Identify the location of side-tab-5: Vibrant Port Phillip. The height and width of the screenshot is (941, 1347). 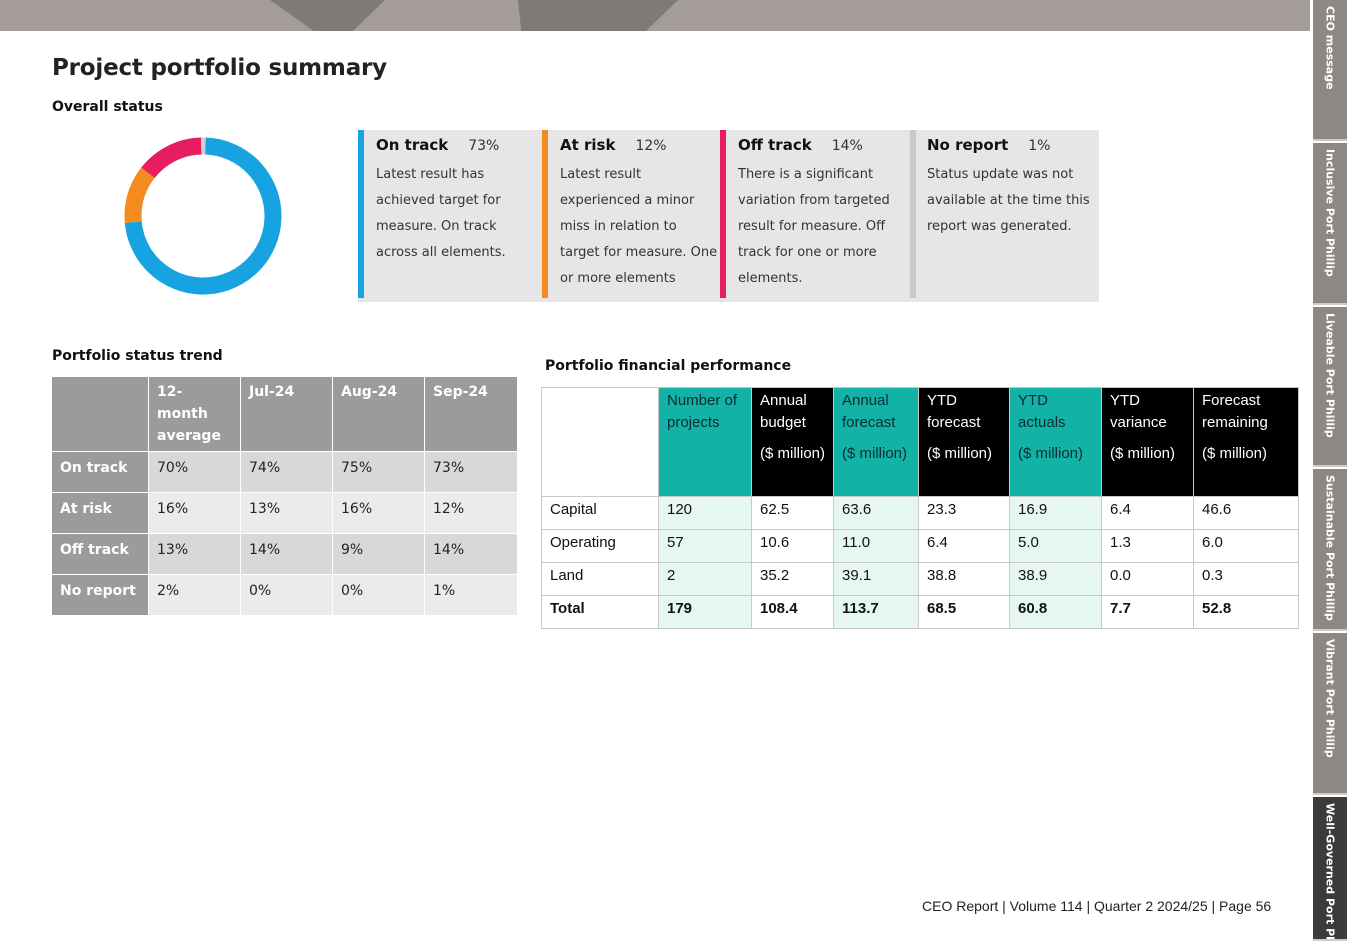
(1330, 714).